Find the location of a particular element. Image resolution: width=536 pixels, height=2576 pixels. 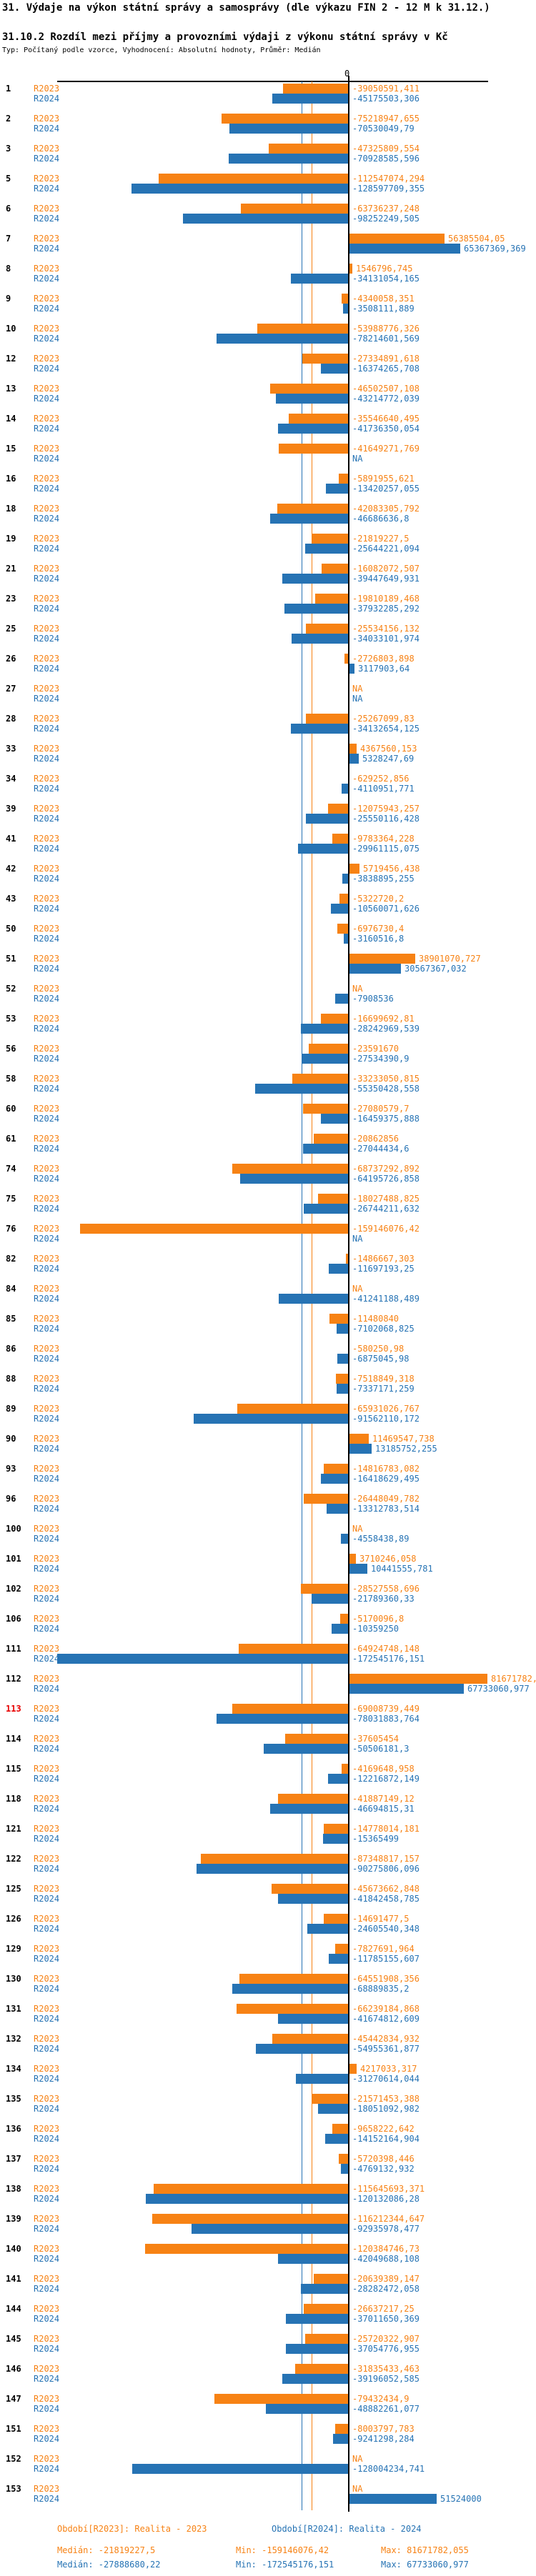

value-label-r2023: 5719456,438 is located at coordinates (391, 869).